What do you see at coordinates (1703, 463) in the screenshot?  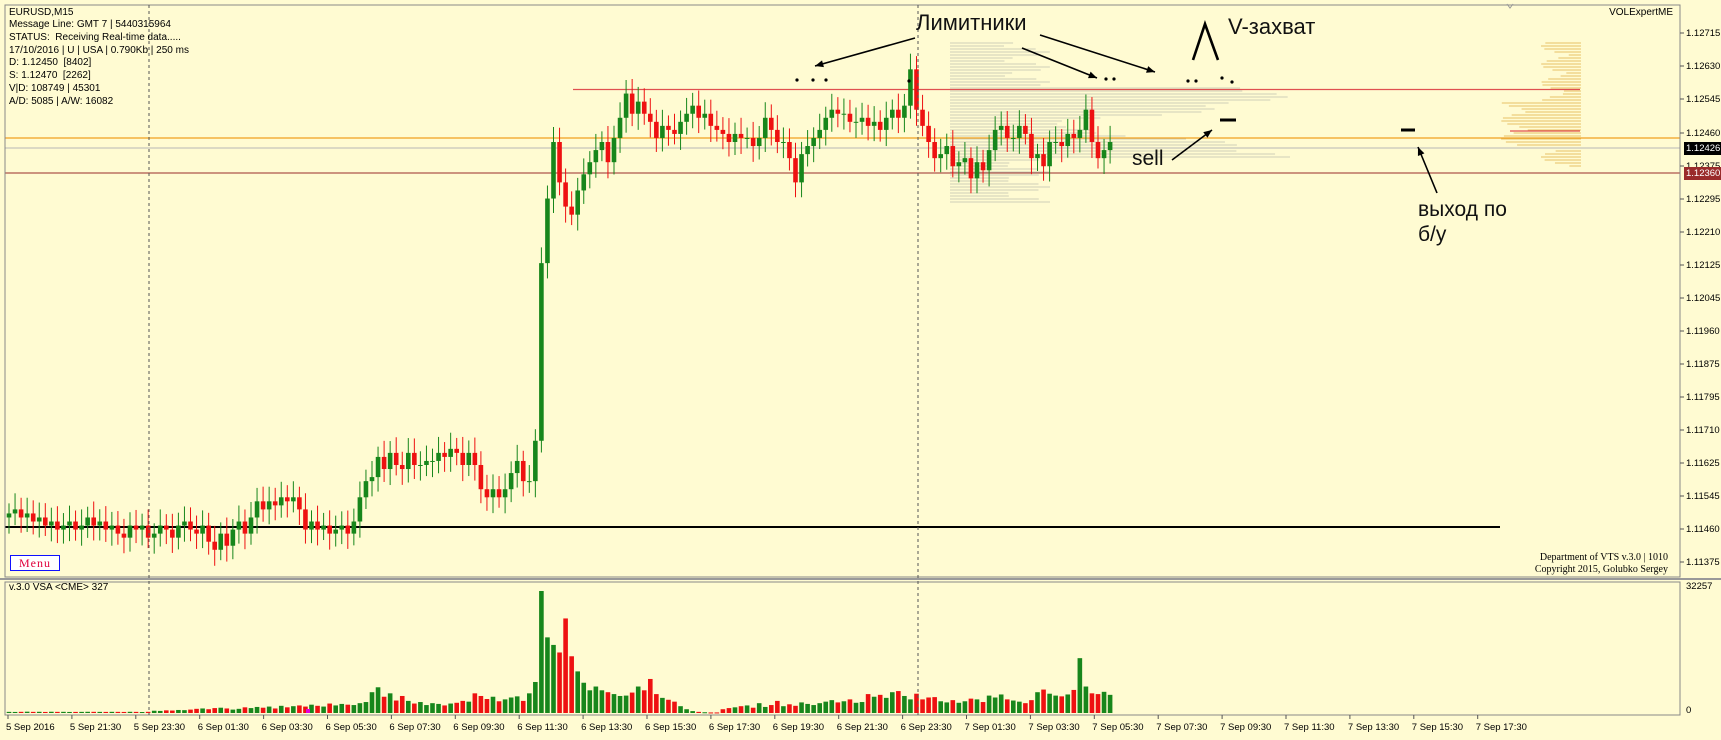 I see `y-tick-label: 1.11625` at bounding box center [1703, 463].